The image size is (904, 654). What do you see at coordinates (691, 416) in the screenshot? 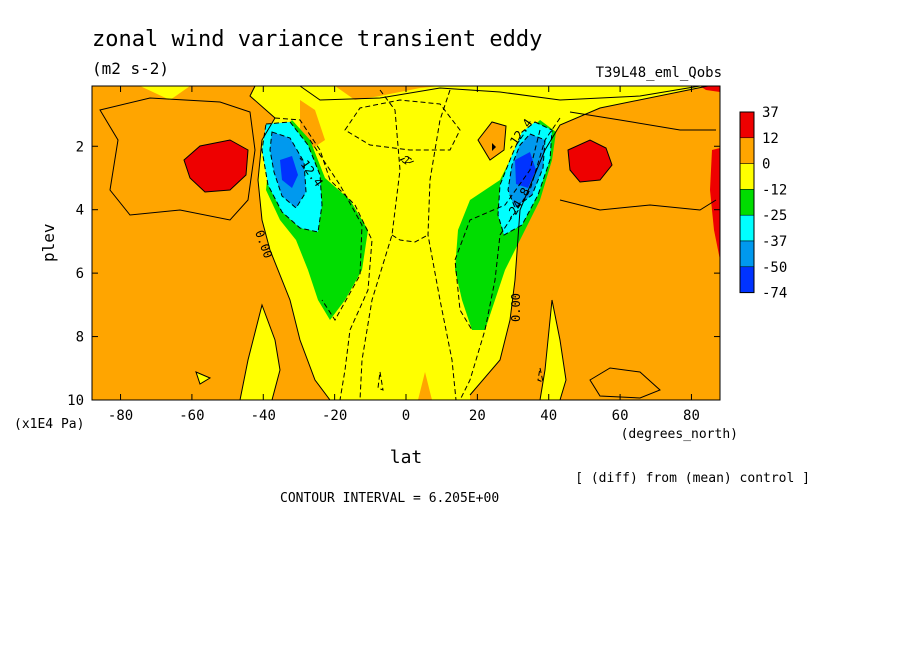
I see `x-tick-label: 80` at bounding box center [691, 416].